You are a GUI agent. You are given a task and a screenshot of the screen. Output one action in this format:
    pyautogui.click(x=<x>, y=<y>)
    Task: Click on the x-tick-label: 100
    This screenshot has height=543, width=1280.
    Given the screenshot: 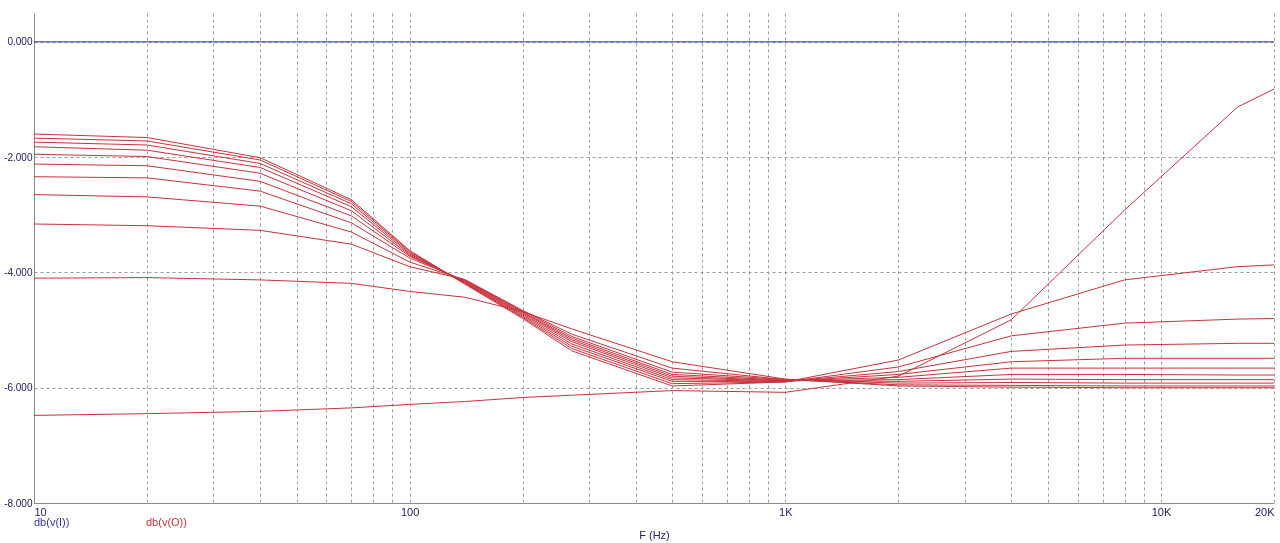 What is the action you would take?
    pyautogui.click(x=410, y=511)
    